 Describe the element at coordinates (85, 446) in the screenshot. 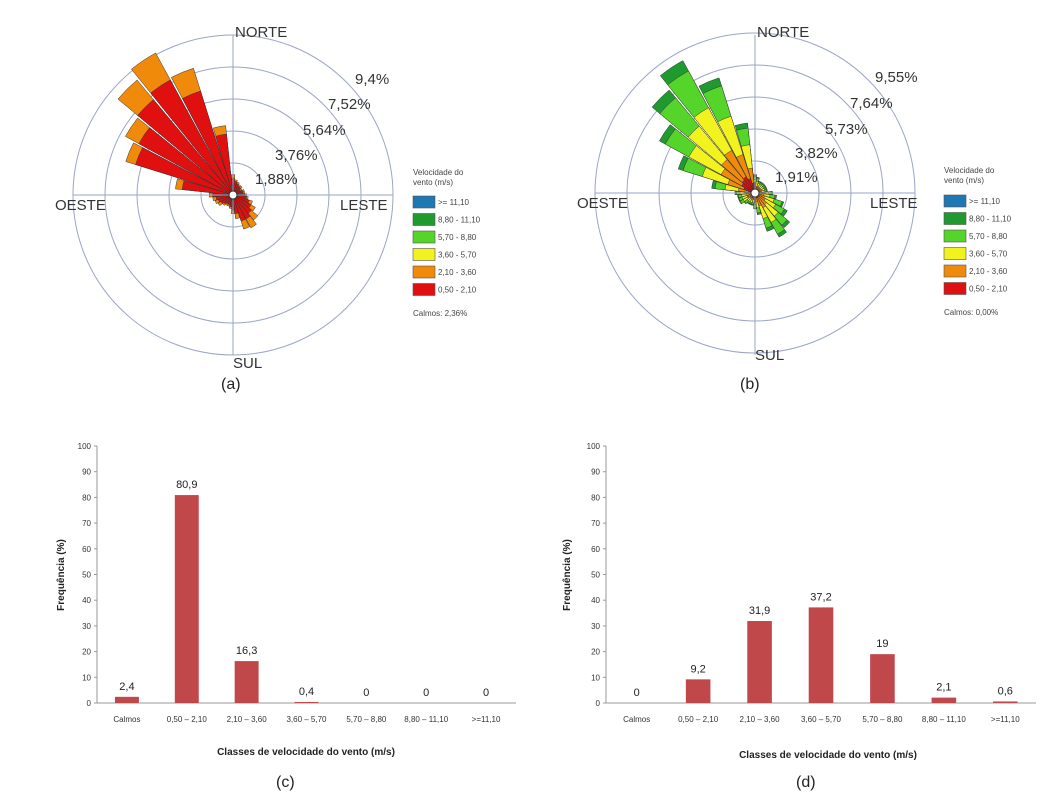

I see `bar-c-ytick-10: 100` at that location.